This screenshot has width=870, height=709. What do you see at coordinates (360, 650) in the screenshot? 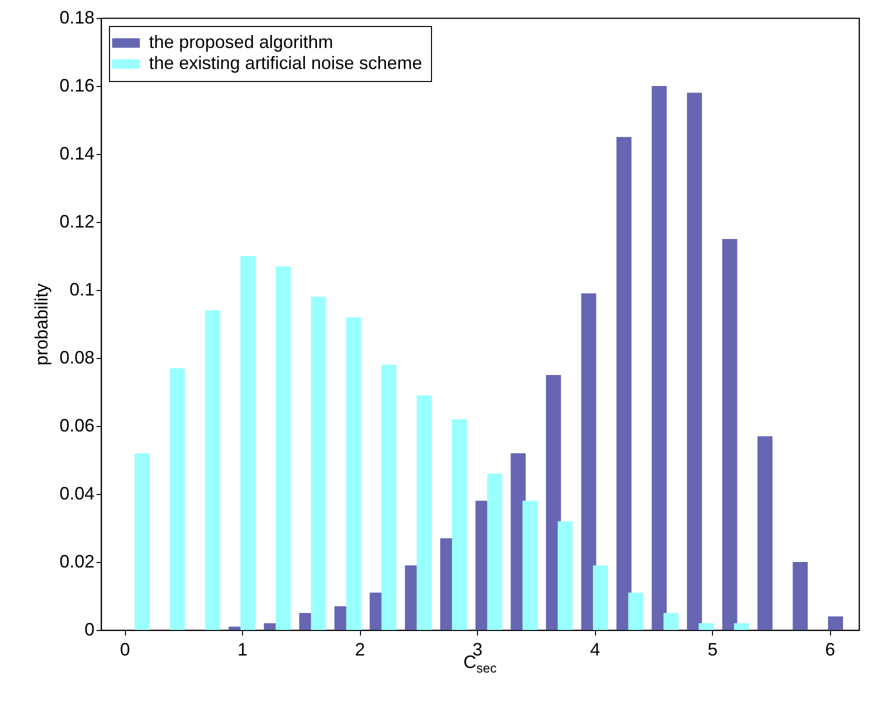
I see `x-tick-label: 2` at bounding box center [360, 650].